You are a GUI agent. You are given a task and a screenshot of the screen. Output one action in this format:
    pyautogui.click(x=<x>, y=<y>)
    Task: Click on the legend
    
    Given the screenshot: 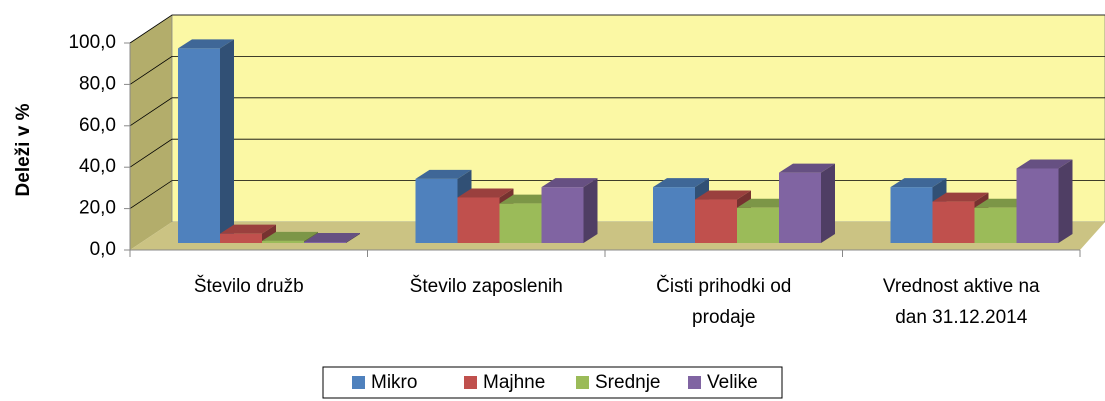 What is the action you would take?
    pyautogui.click(x=552, y=382)
    